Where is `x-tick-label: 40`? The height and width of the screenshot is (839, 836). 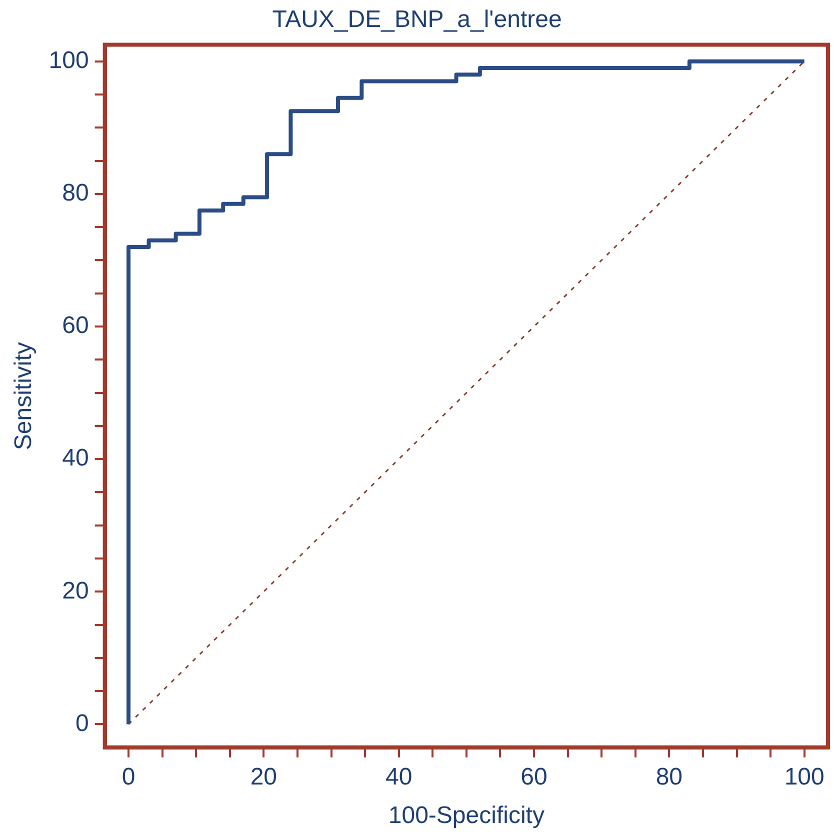 x-tick-label: 40 is located at coordinates (398, 776).